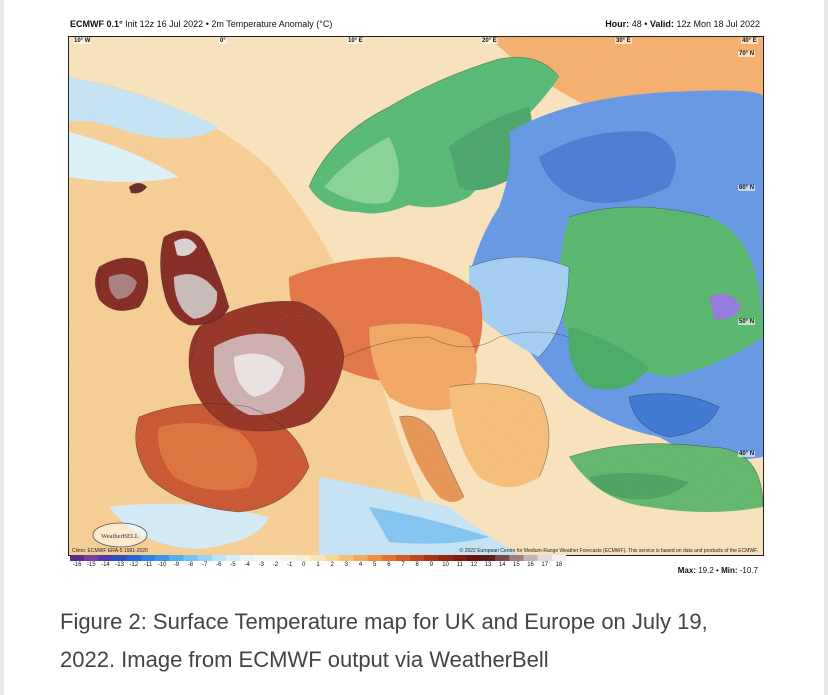  I want to click on field-name: 2m Temperature Anomaly (°C), so click(272, 24).